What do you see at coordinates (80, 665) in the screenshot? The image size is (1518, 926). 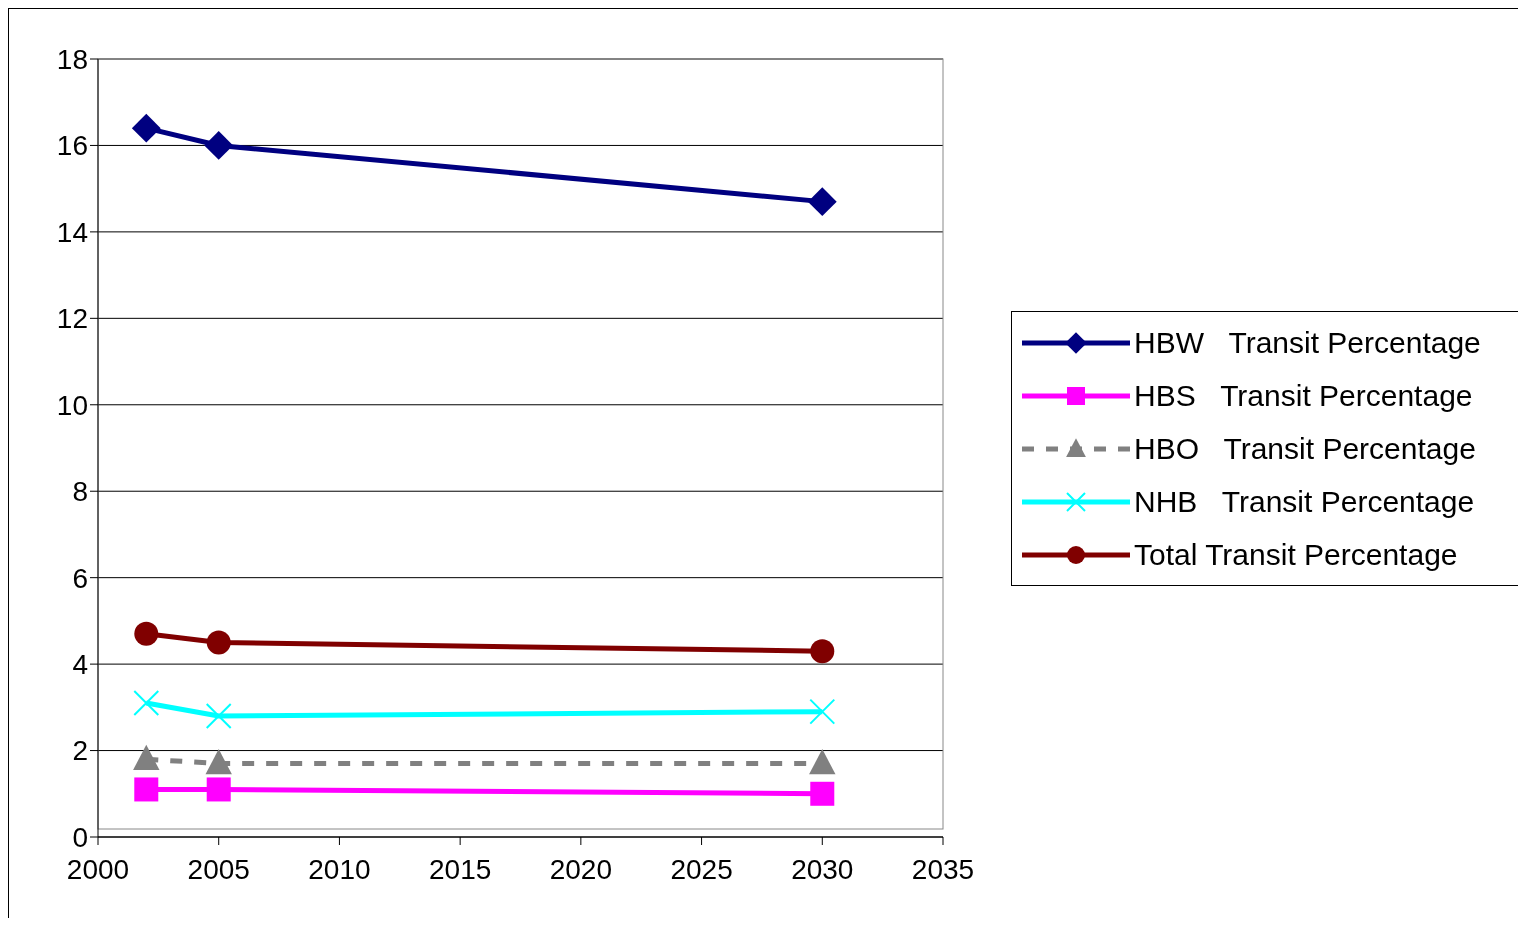 I see `y-tick-label: 4` at bounding box center [80, 665].